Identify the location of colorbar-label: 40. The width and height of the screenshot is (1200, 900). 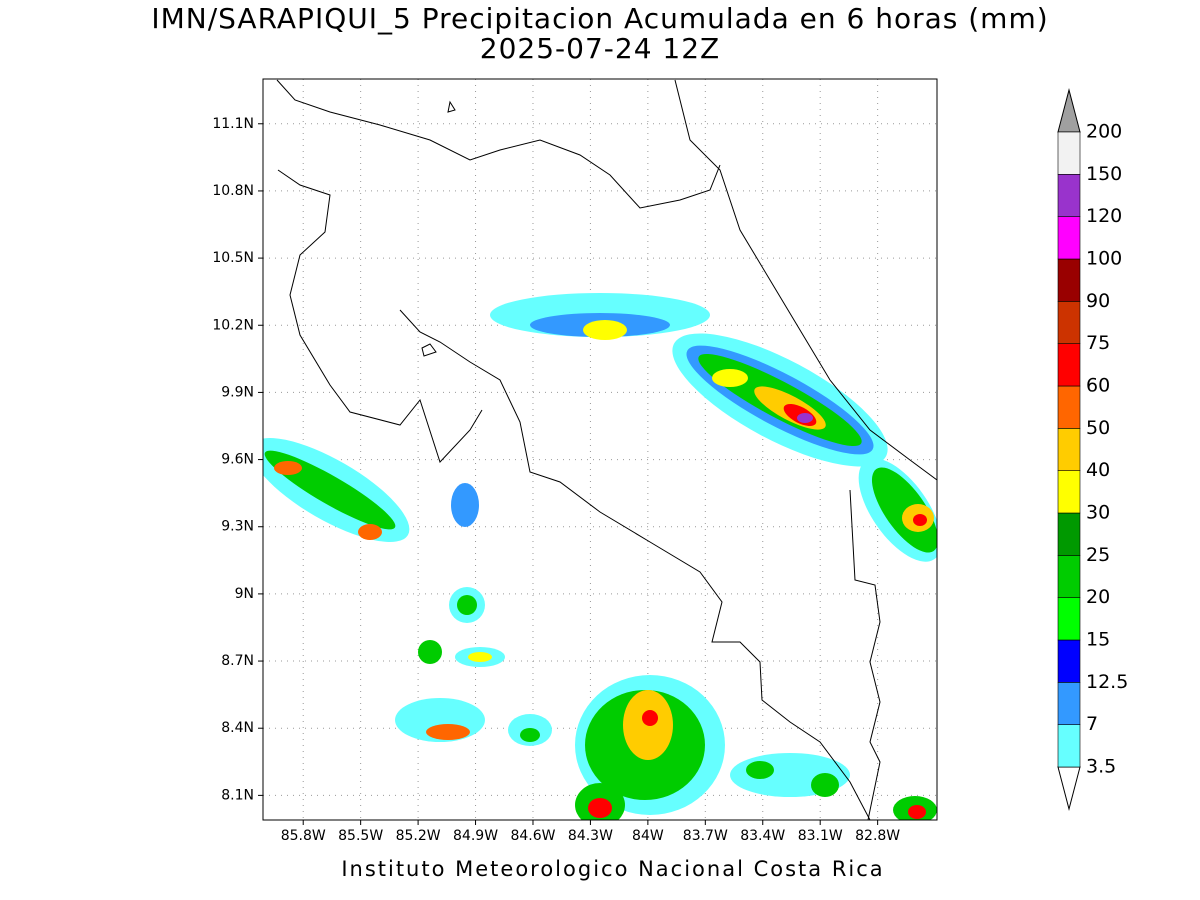
(1098, 470).